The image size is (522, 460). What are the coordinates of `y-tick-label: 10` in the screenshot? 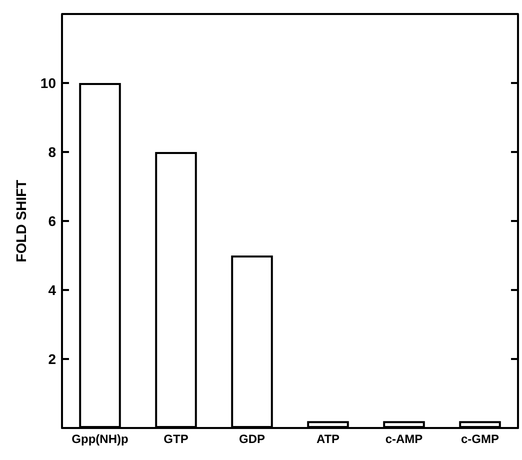 It's located at (48, 83).